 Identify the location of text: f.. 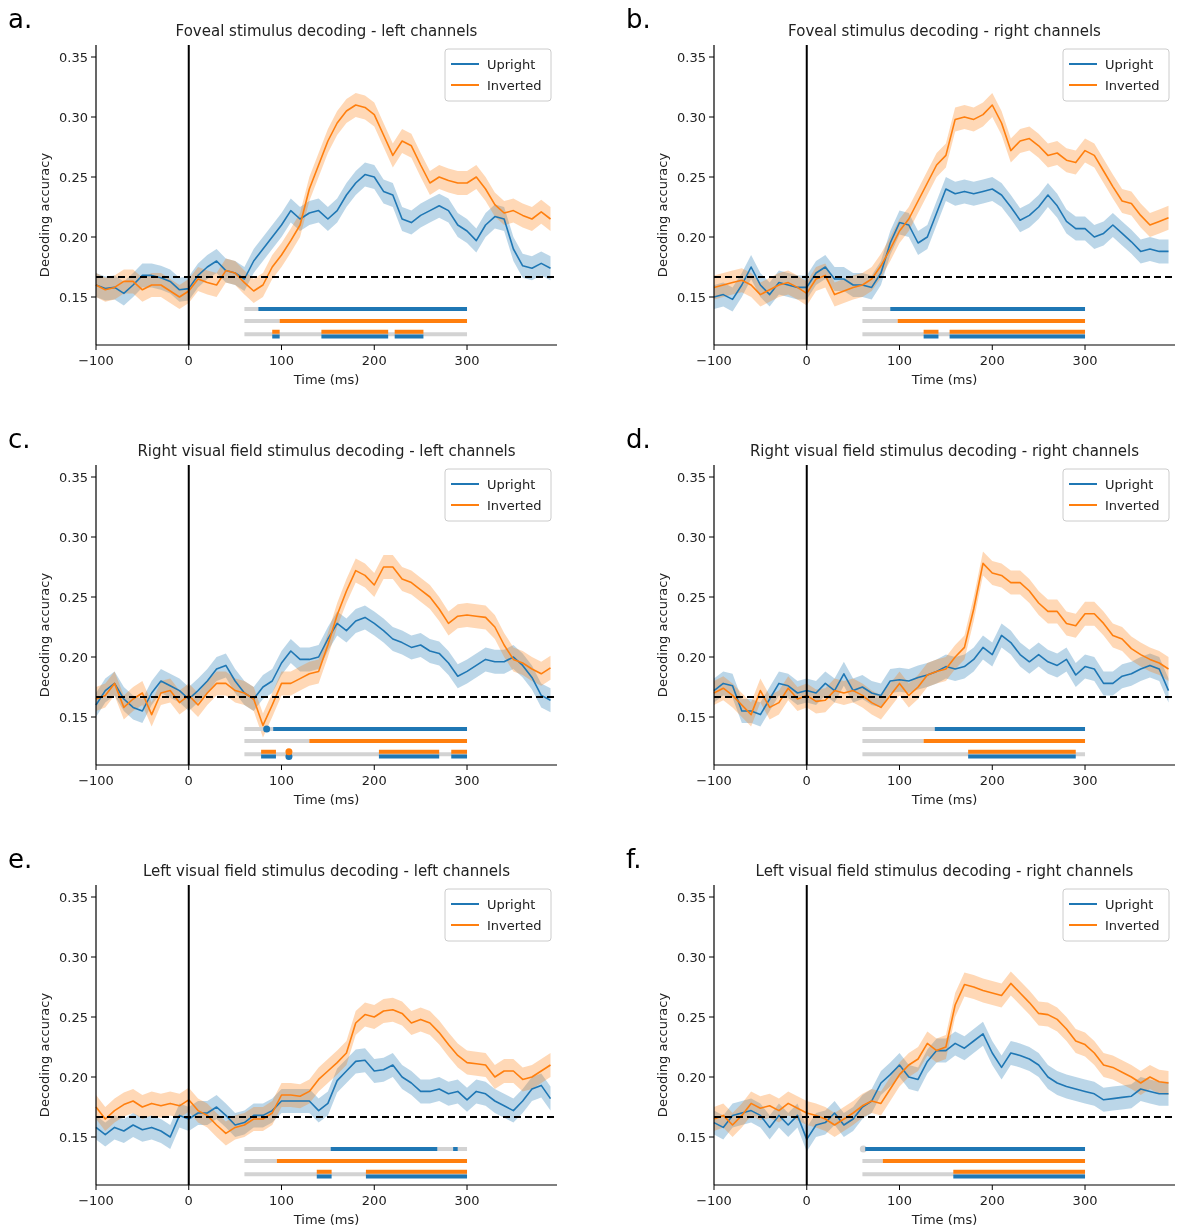
(634, 859).